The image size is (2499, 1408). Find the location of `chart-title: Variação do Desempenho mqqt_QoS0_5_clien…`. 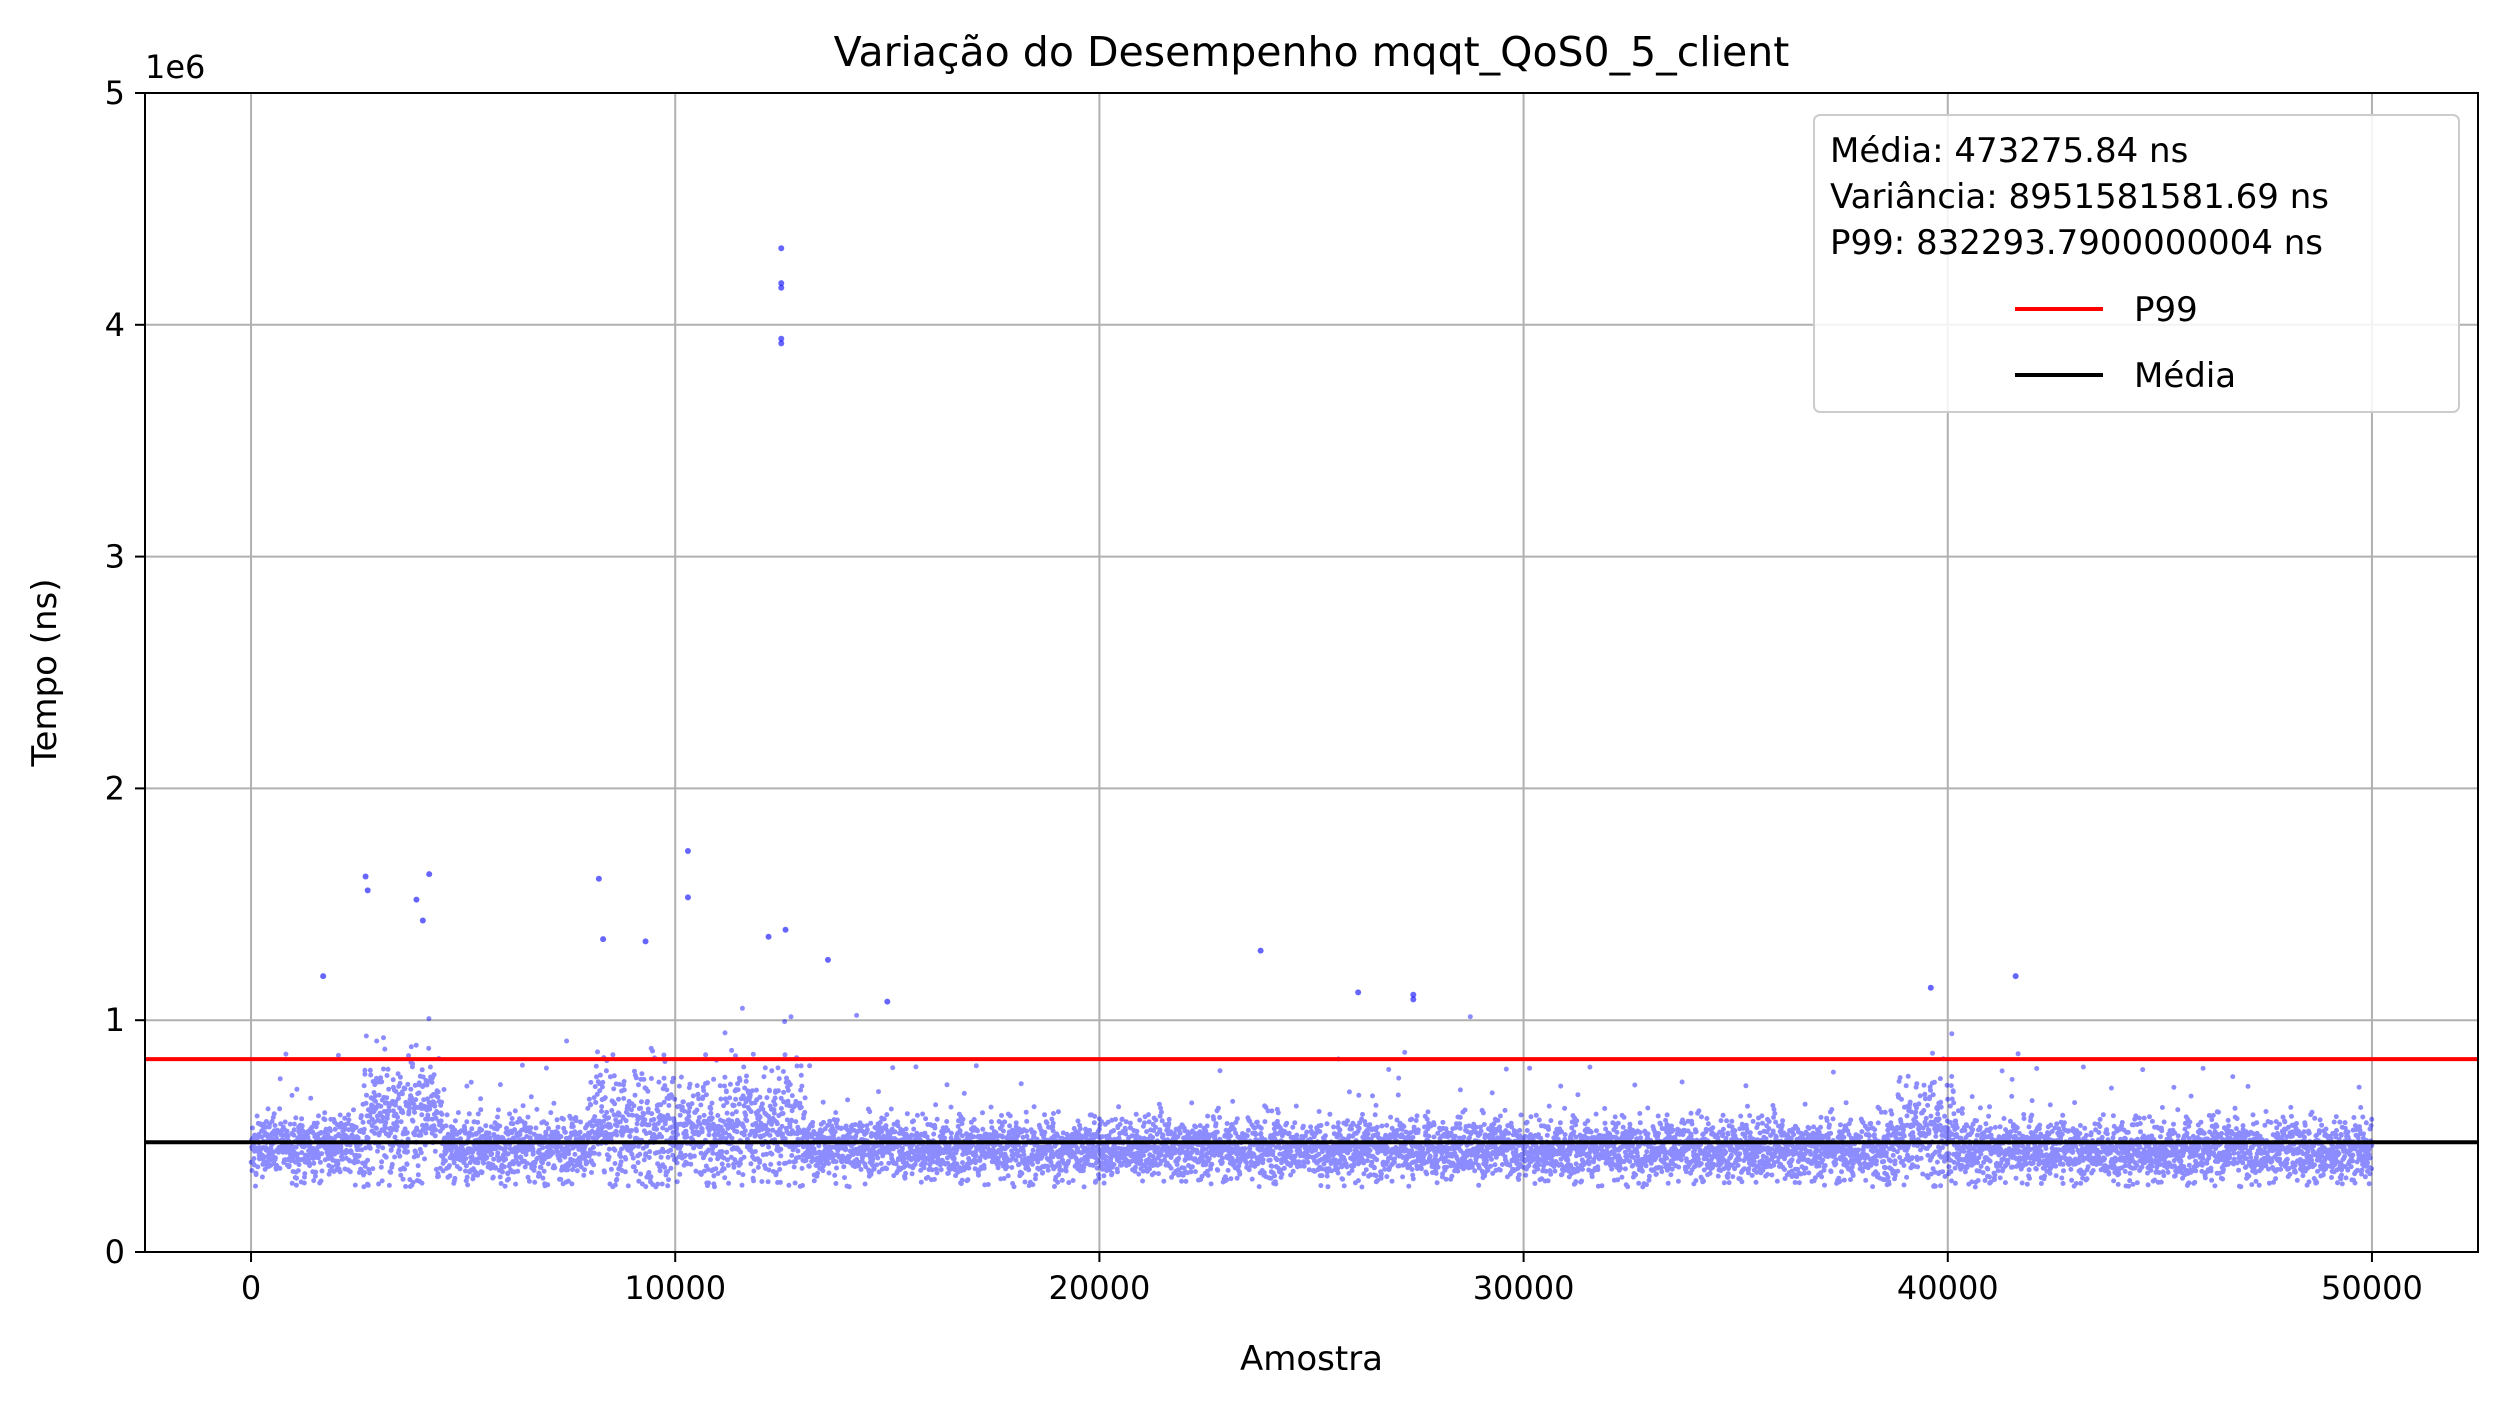

chart-title: Variação do Desempenho mqqt_QoS0_5_clien… is located at coordinates (1312, 52).